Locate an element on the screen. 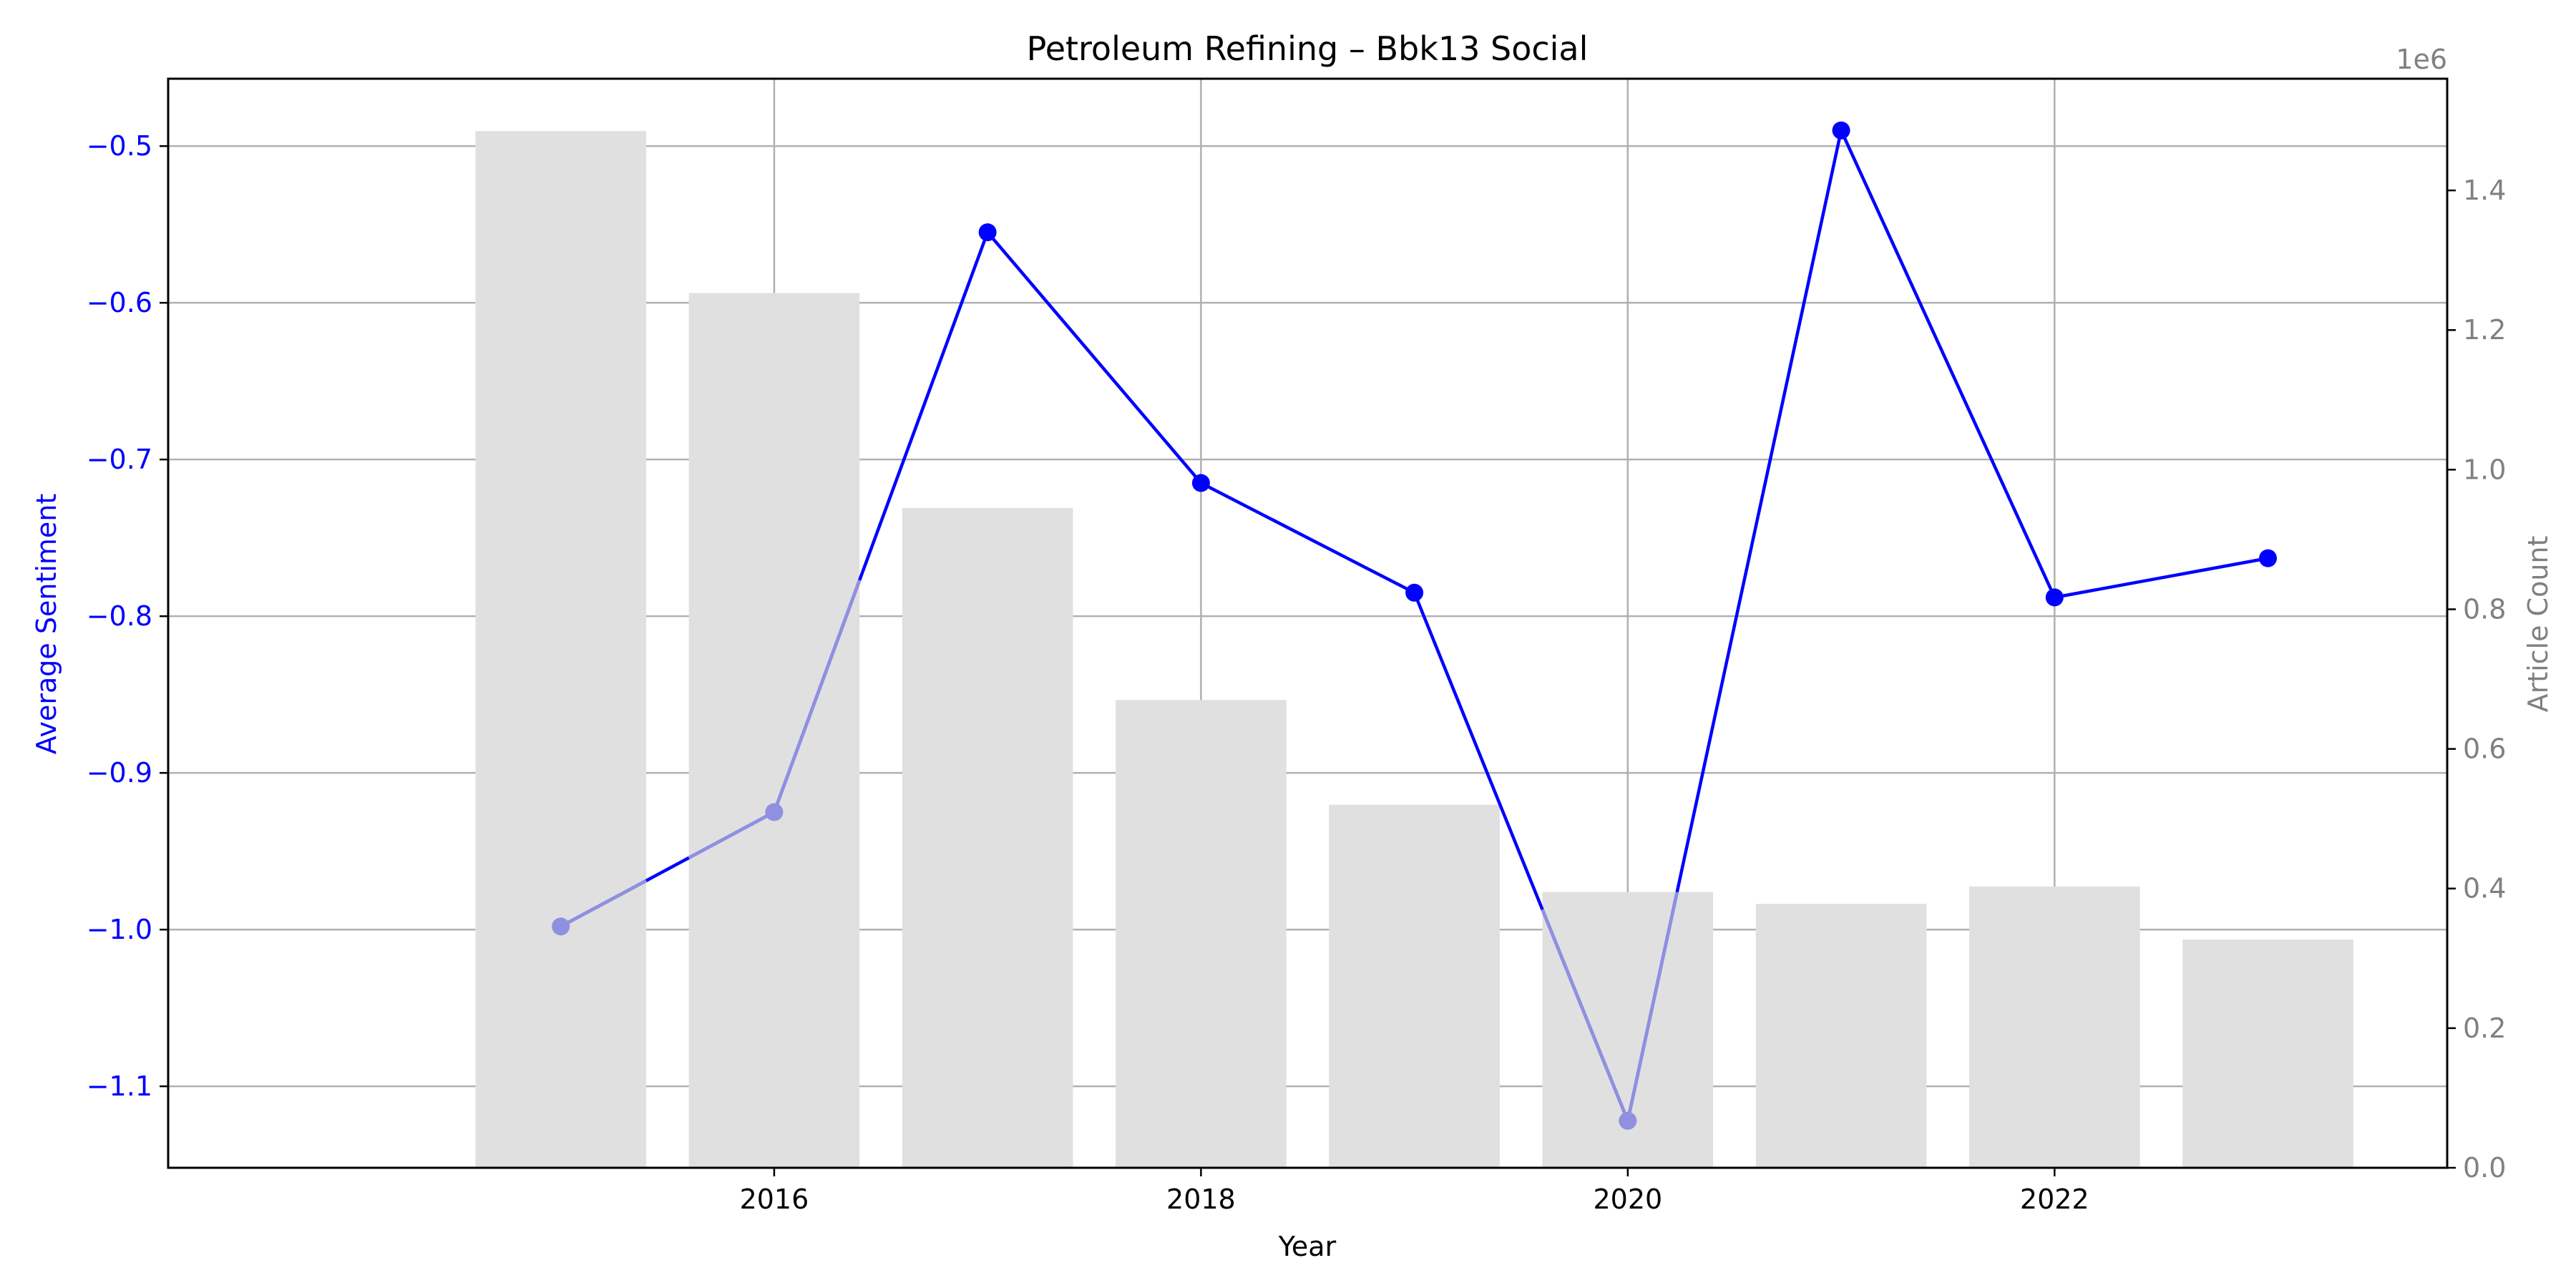  y-tick-label-3: −0.8 is located at coordinates (119, 616).